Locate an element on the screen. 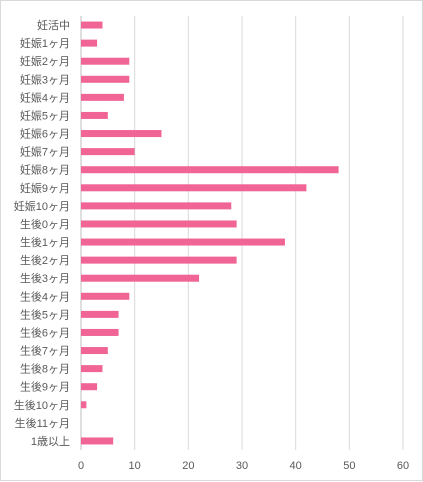  category-label: 妊娠3ヶ月 is located at coordinates (45, 79).